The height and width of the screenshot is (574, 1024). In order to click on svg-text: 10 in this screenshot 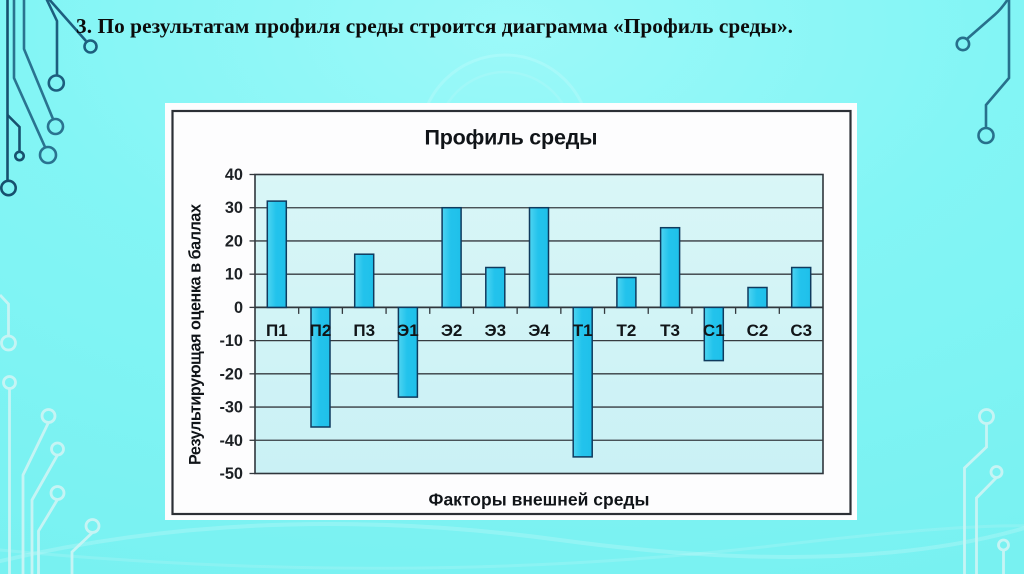, I will do `click(234, 275)`.